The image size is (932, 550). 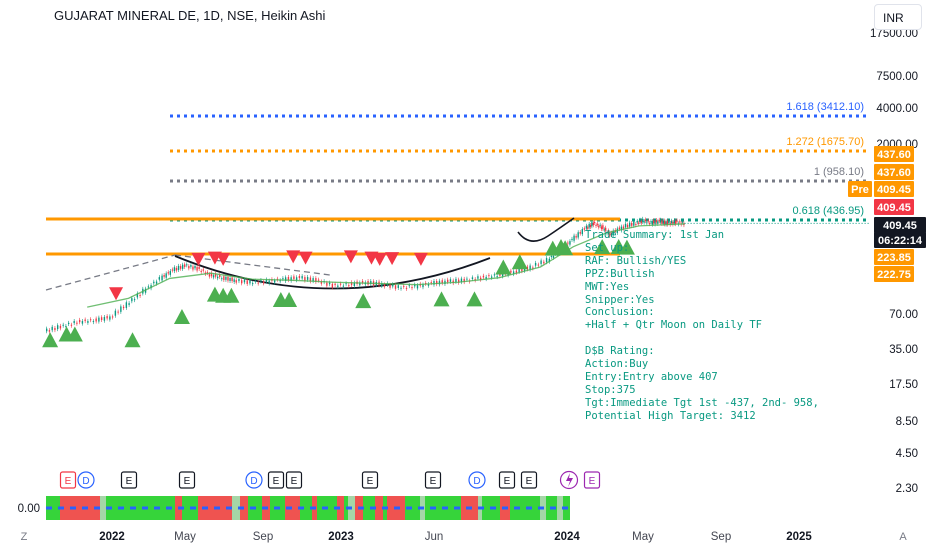 I want to click on y-tick-label: 35.00, so click(x=903, y=350).